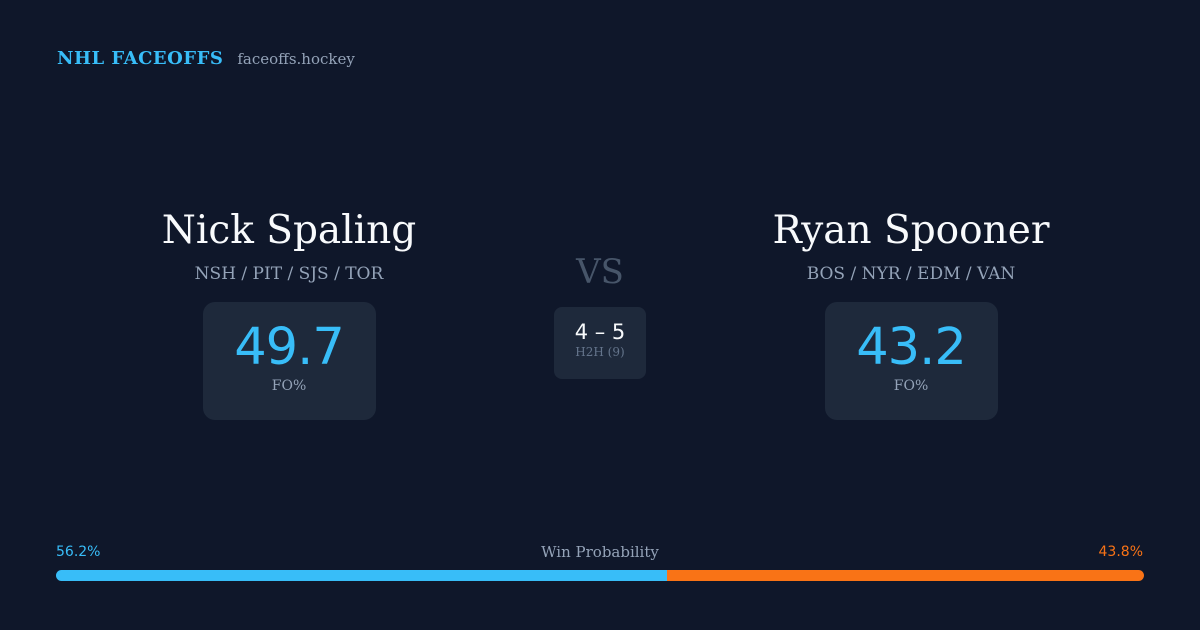 This screenshot has width=1200, height=630. What do you see at coordinates (911, 347) in the screenshot?
I see `right-fo-pct: 43.2` at bounding box center [911, 347].